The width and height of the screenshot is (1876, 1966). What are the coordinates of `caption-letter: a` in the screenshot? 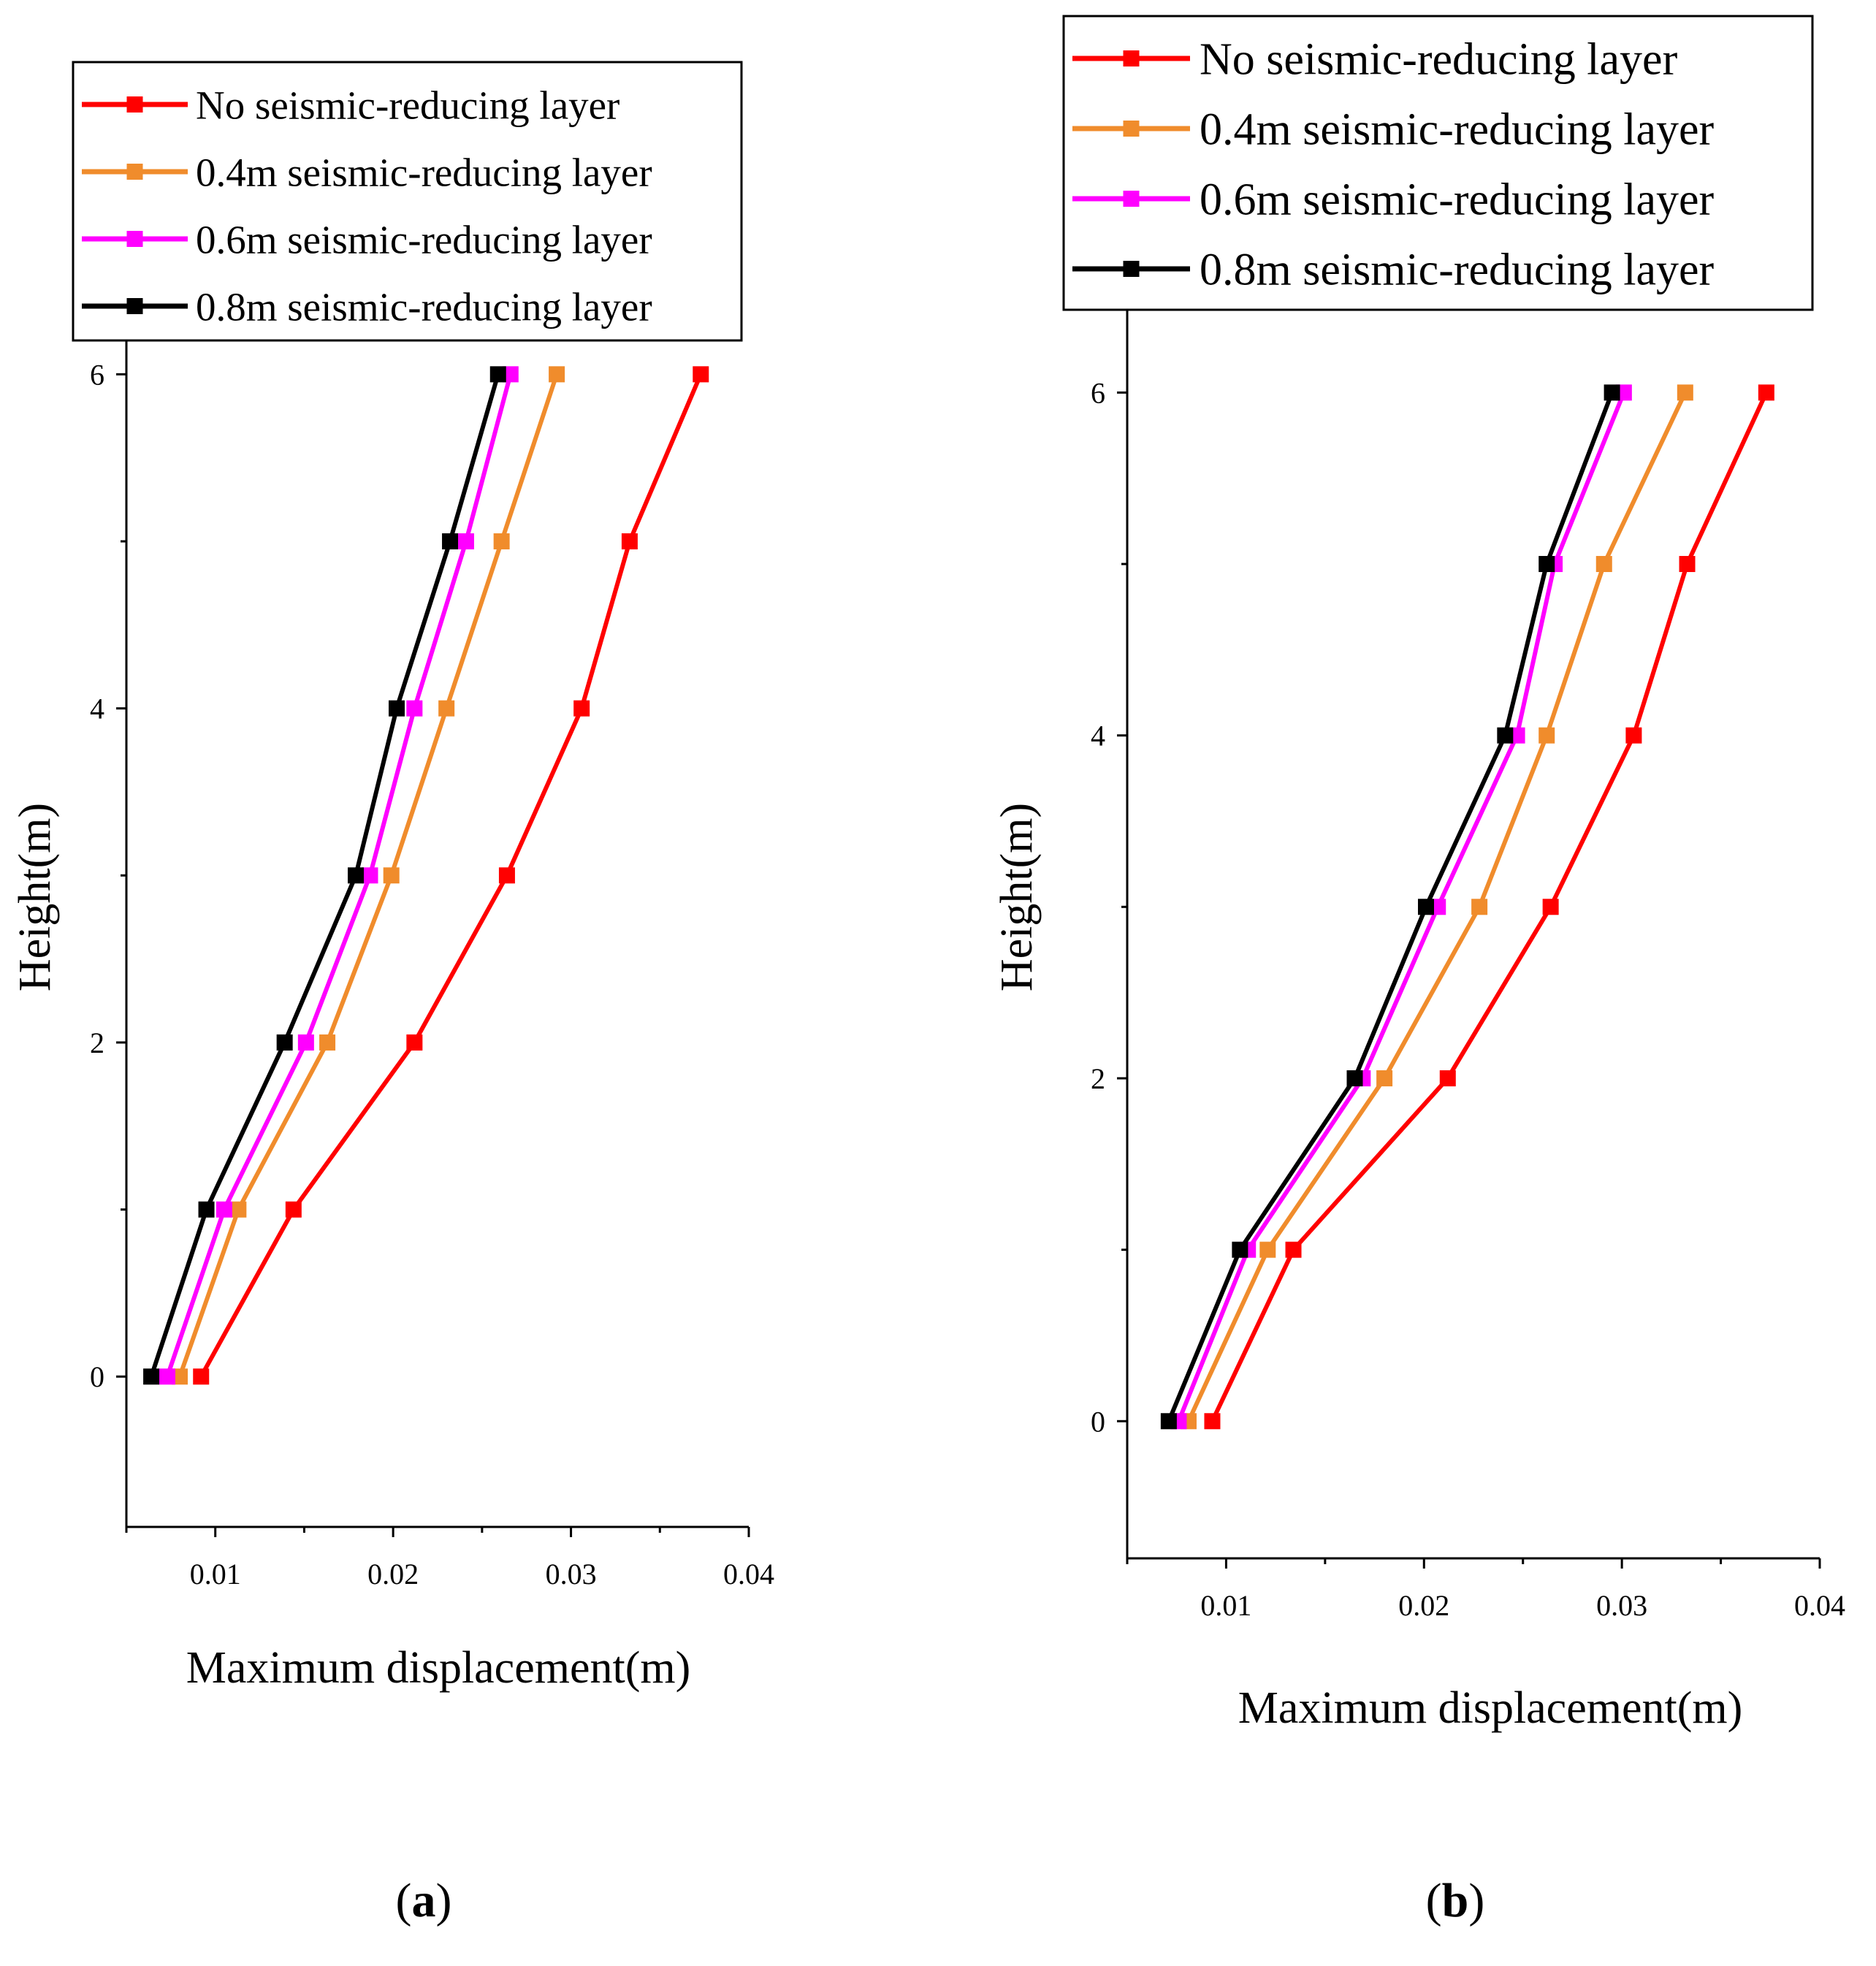 It's located at (424, 1900).